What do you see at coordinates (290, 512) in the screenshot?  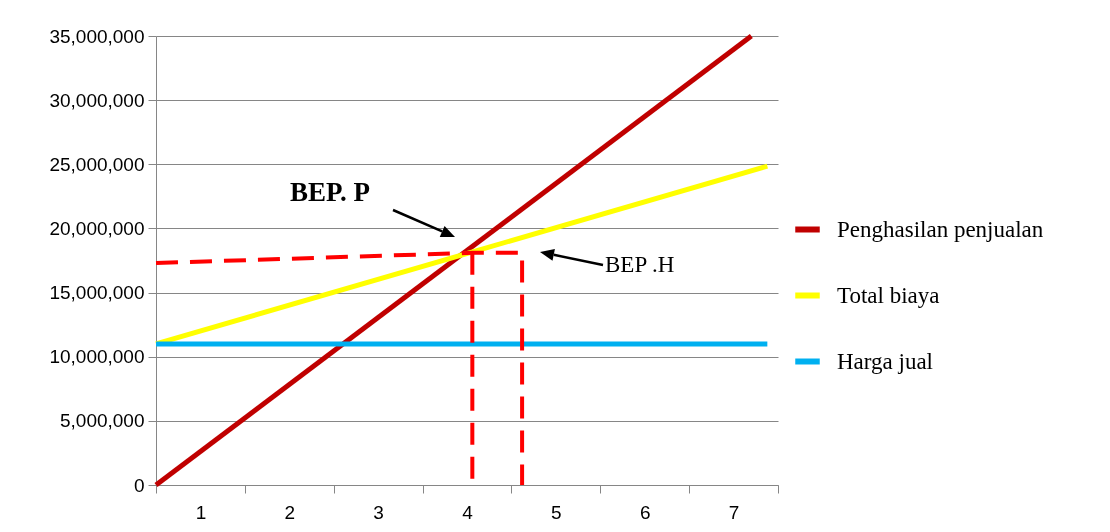 I see `x-tick-label: 2` at bounding box center [290, 512].